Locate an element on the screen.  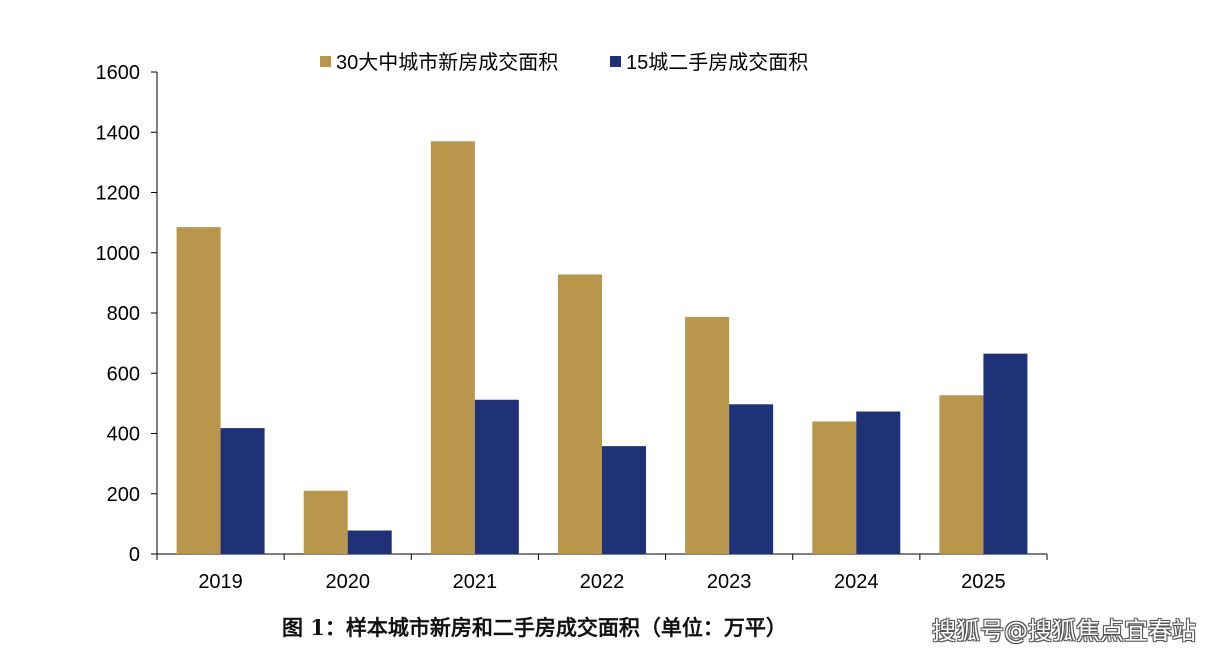
y-tick-label: 1000 is located at coordinates (118, 254).